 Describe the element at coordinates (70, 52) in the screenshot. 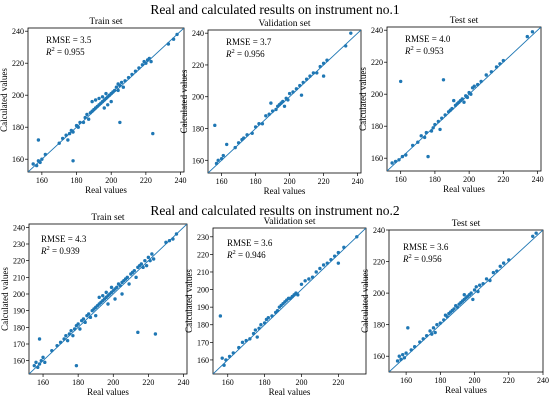

I see `r2-value: = 0.955` at that location.